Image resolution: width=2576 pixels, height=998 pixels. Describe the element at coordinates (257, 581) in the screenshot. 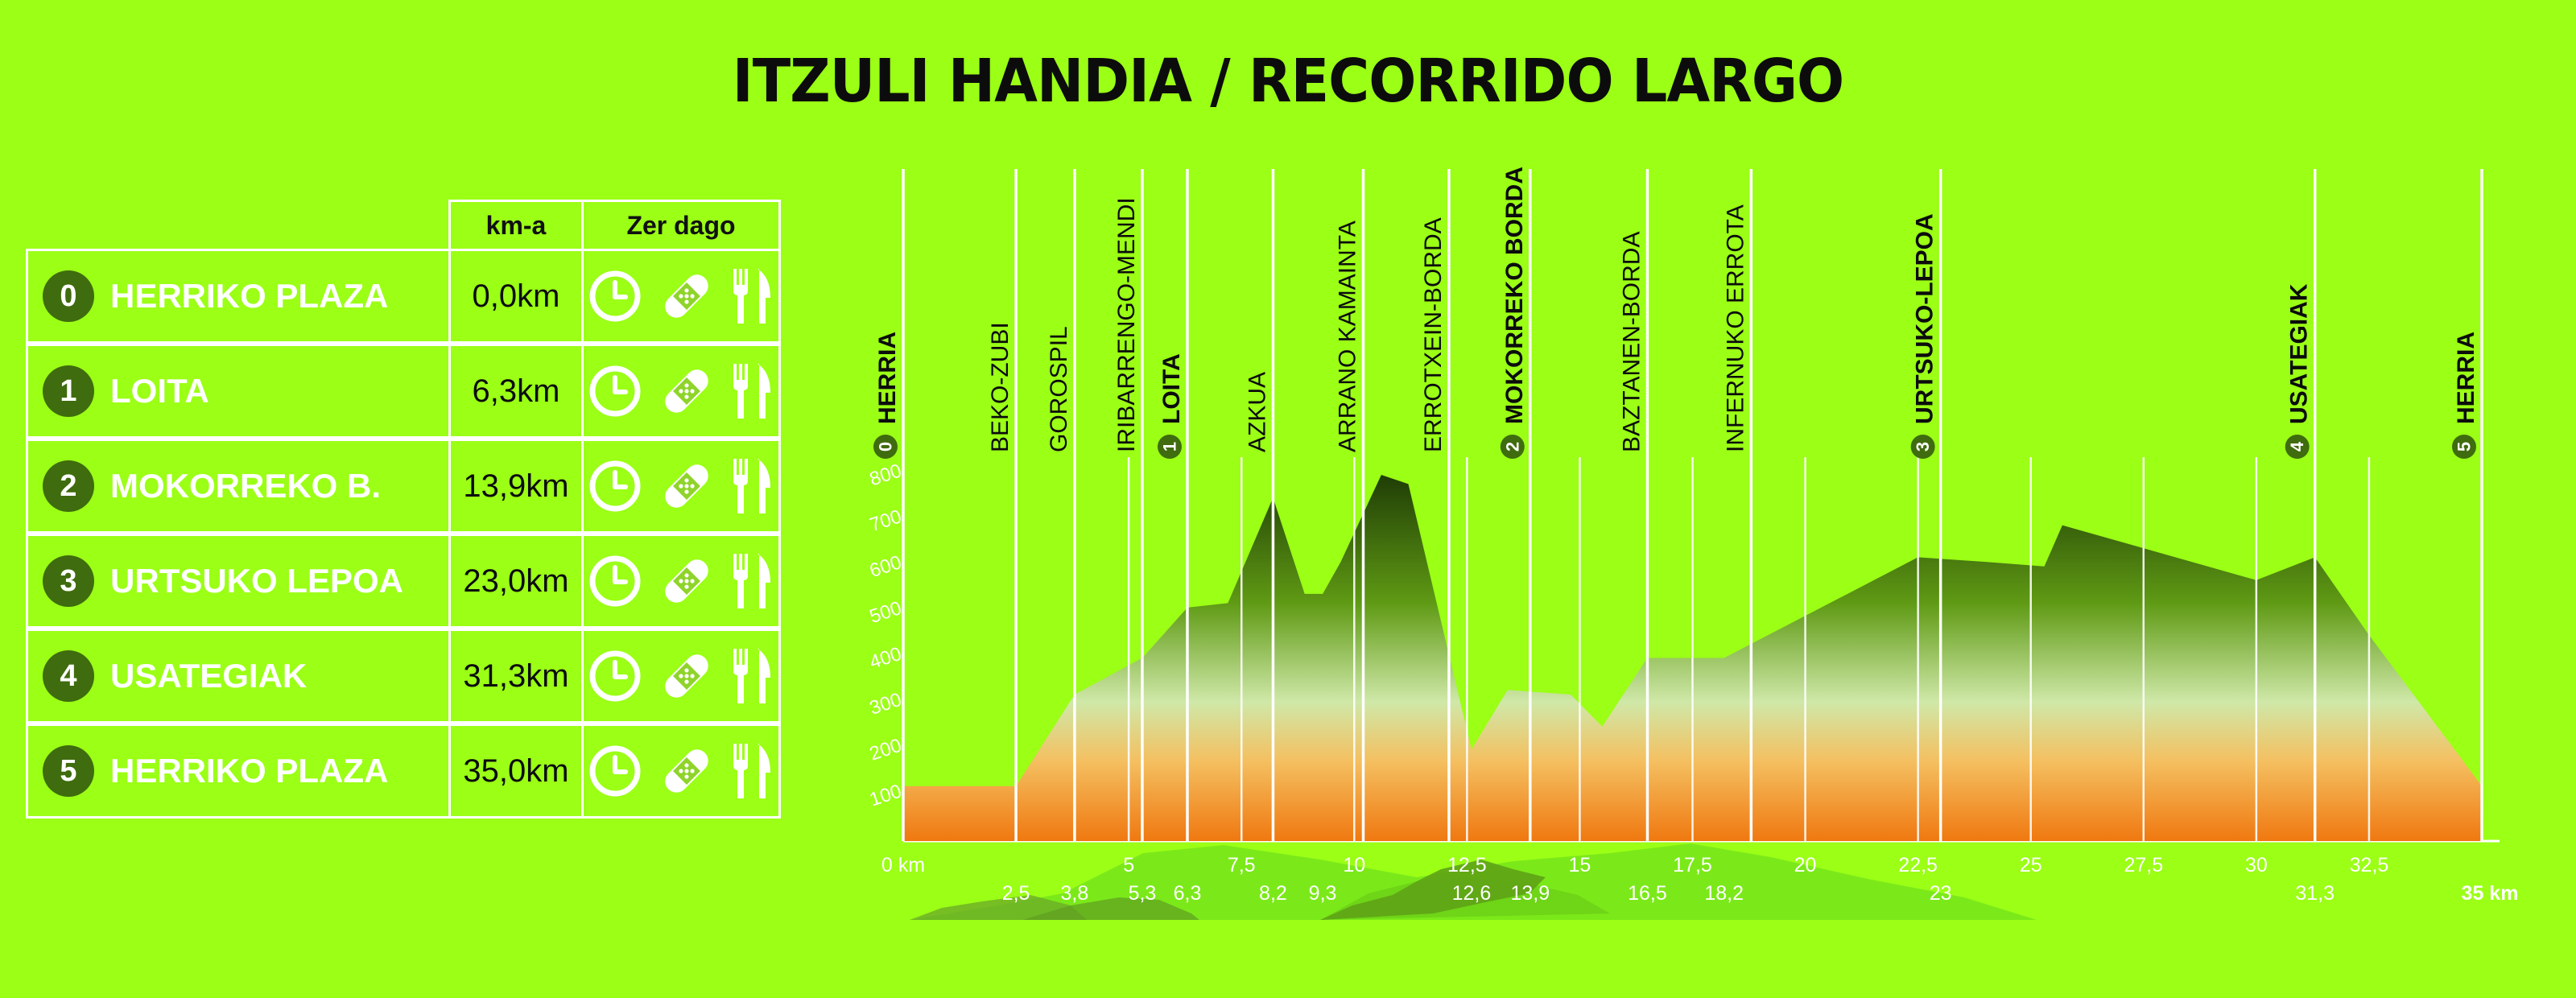

I see `row-name: URTSUKO LEPOA` at that location.